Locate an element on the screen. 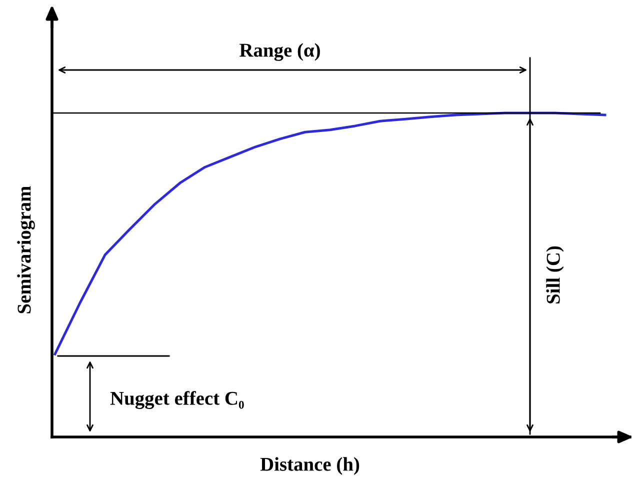 This screenshot has height=484, width=637. annotation: Nugget effect C₀ is located at coordinates (177, 400).